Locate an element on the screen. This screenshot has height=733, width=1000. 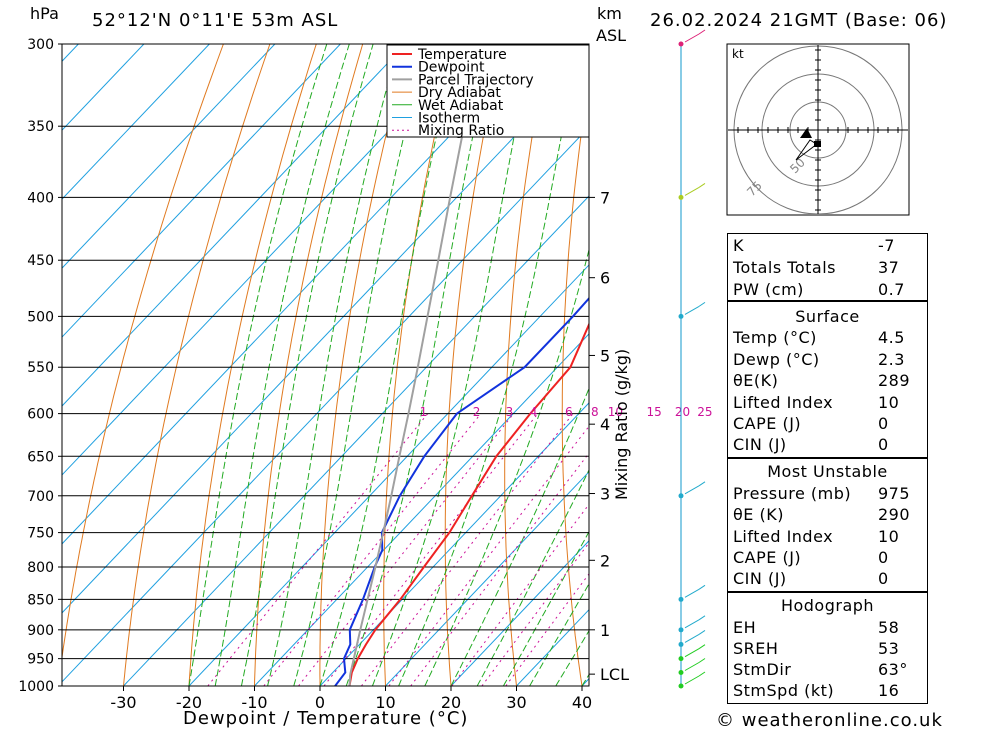
legend-entry: Temperature is located at coordinates (462, 55).